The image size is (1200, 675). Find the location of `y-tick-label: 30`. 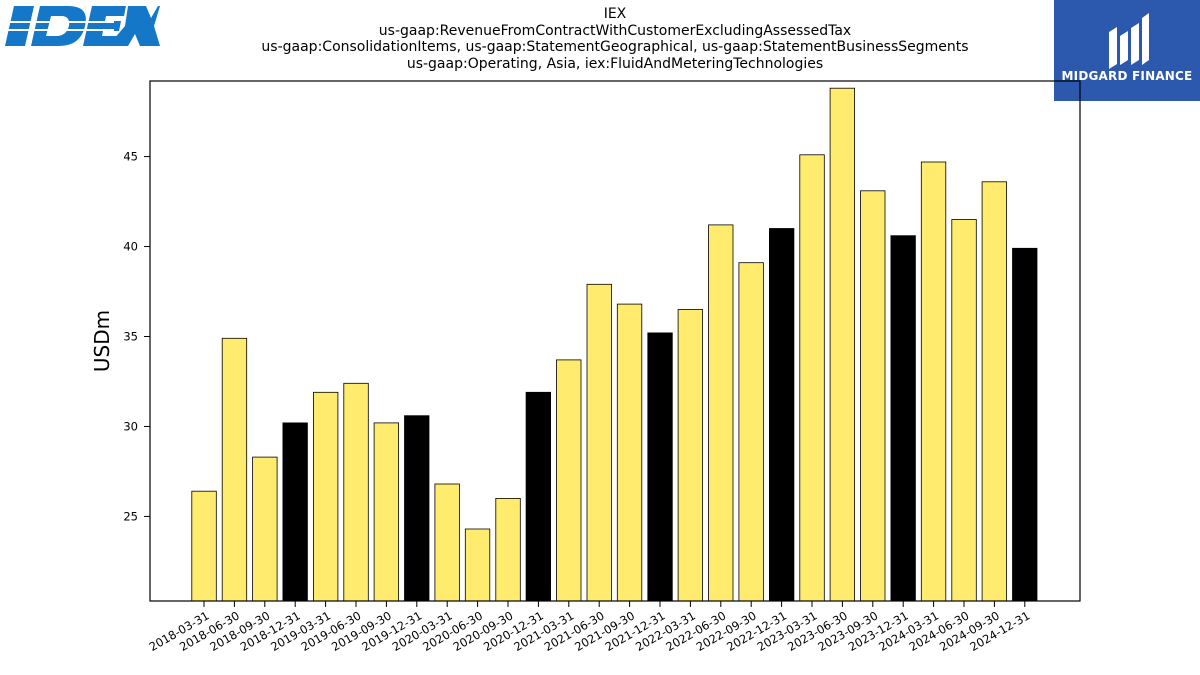

y-tick-label: 30 is located at coordinates (130, 426).